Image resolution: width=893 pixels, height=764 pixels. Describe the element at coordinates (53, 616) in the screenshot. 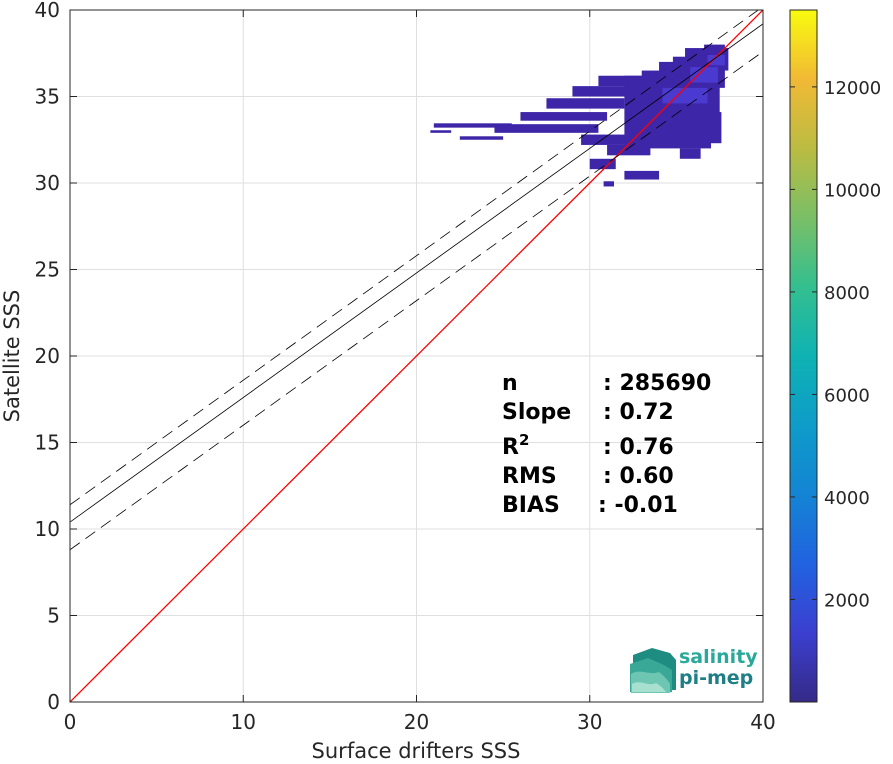

I see `y-tick-label-1: 5` at that location.